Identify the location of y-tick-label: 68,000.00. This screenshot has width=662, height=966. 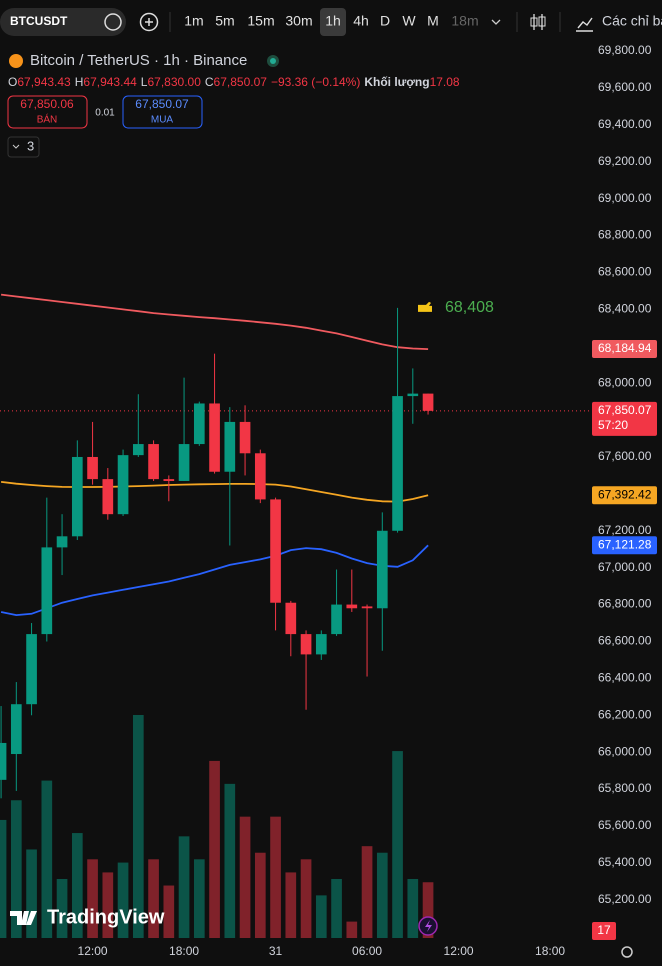
(625, 382).